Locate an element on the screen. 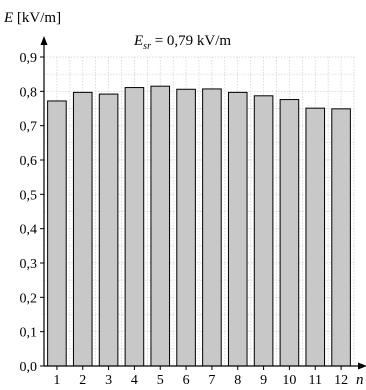  y-tick-labels: 0,0 0,1 0,2 0,3 0,4 0,5 0,6 0,7 0,8 0,9 is located at coordinates (29, 213).